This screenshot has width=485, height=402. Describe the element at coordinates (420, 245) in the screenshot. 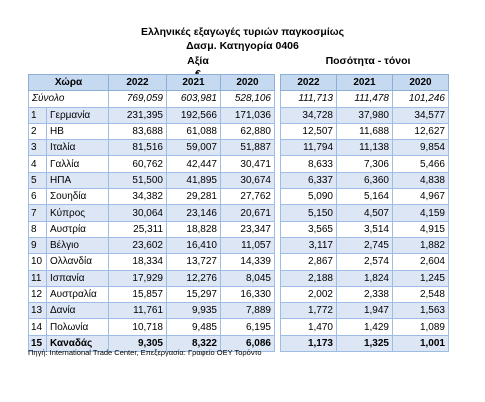

I see `quantity-2020: 1,882` at that location.